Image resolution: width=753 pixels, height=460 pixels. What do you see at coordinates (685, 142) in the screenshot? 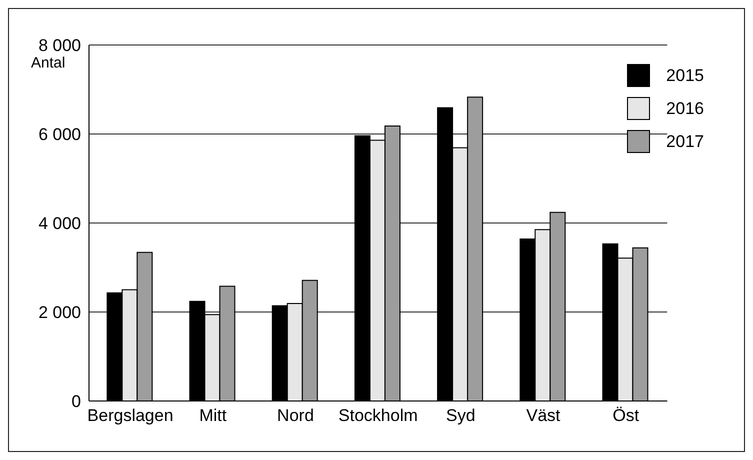
I see `legend-label: 2017` at bounding box center [685, 142].